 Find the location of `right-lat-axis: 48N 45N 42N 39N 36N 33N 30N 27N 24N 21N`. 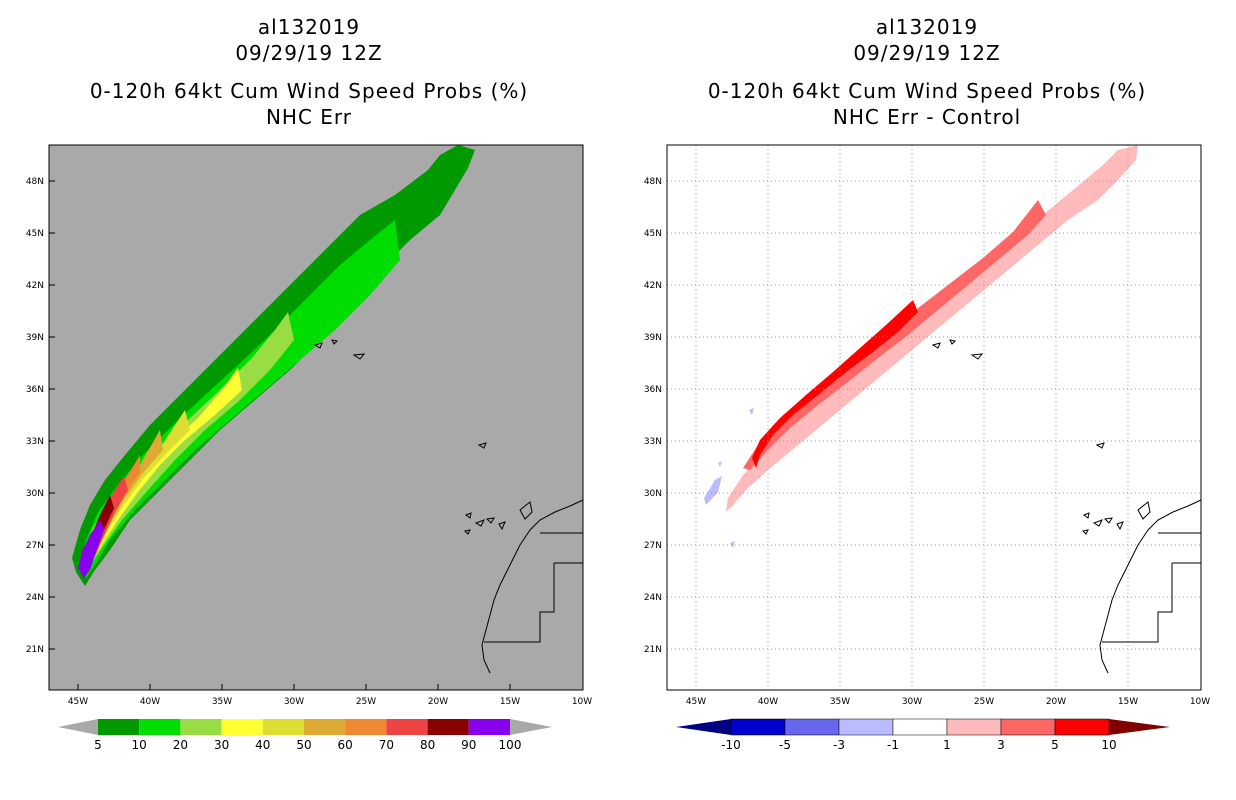

right-lat-axis: 48N 45N 42N 39N 36N 33N 30N 27N 24N 21N is located at coordinates (653, 416).